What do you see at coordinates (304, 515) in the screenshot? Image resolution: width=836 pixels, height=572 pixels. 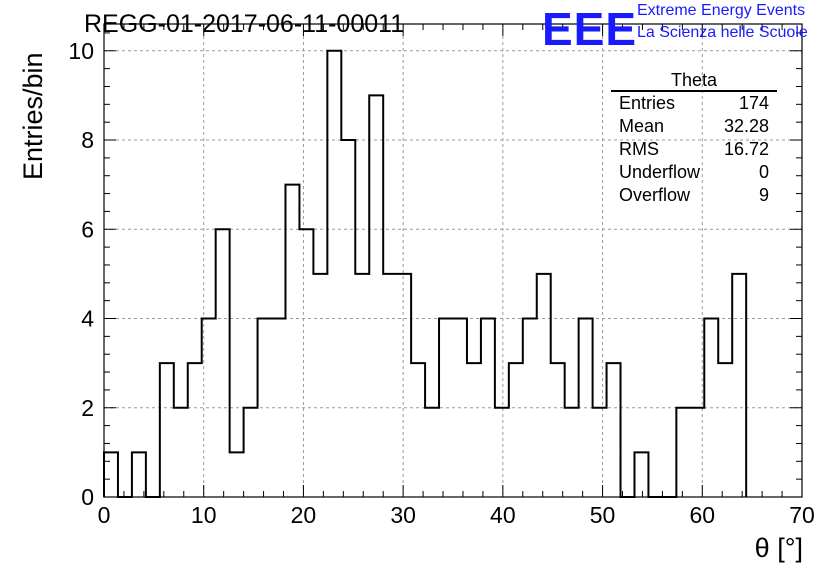 I see `x-tick-label: 20` at bounding box center [304, 515].